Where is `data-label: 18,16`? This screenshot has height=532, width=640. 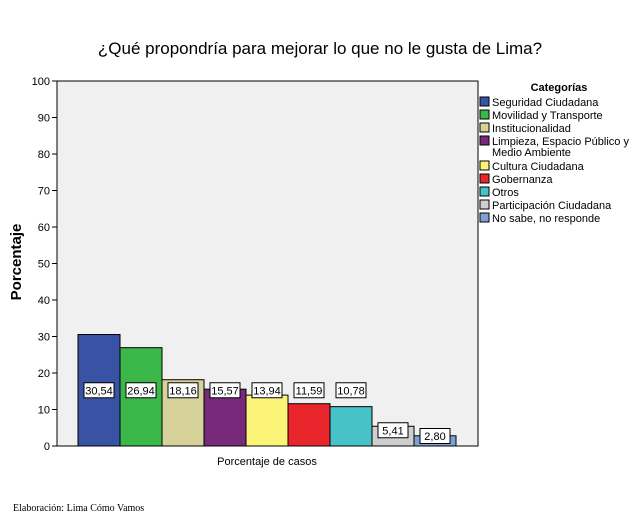
data-label: 18,16 is located at coordinates (183, 390).